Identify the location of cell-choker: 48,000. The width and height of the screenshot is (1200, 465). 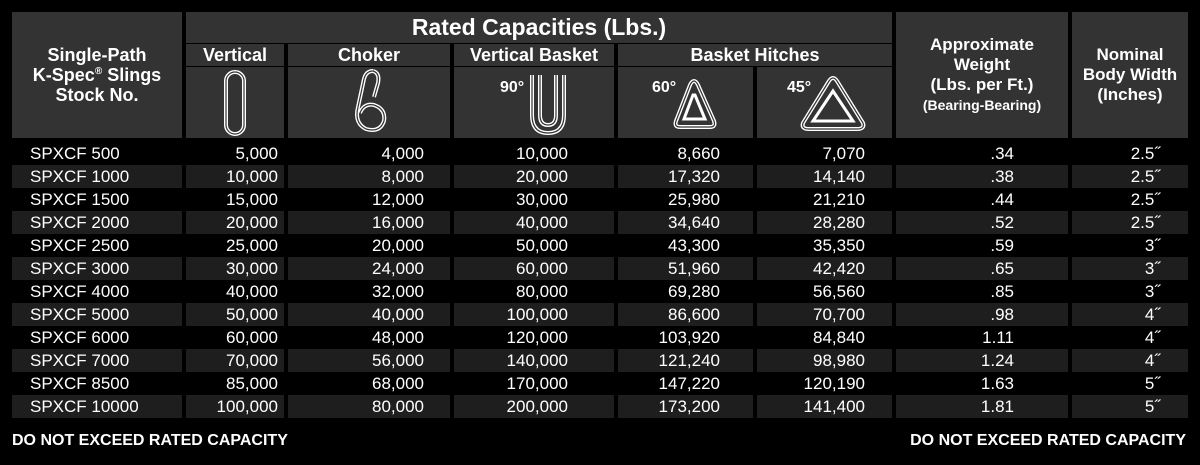
(398, 337).